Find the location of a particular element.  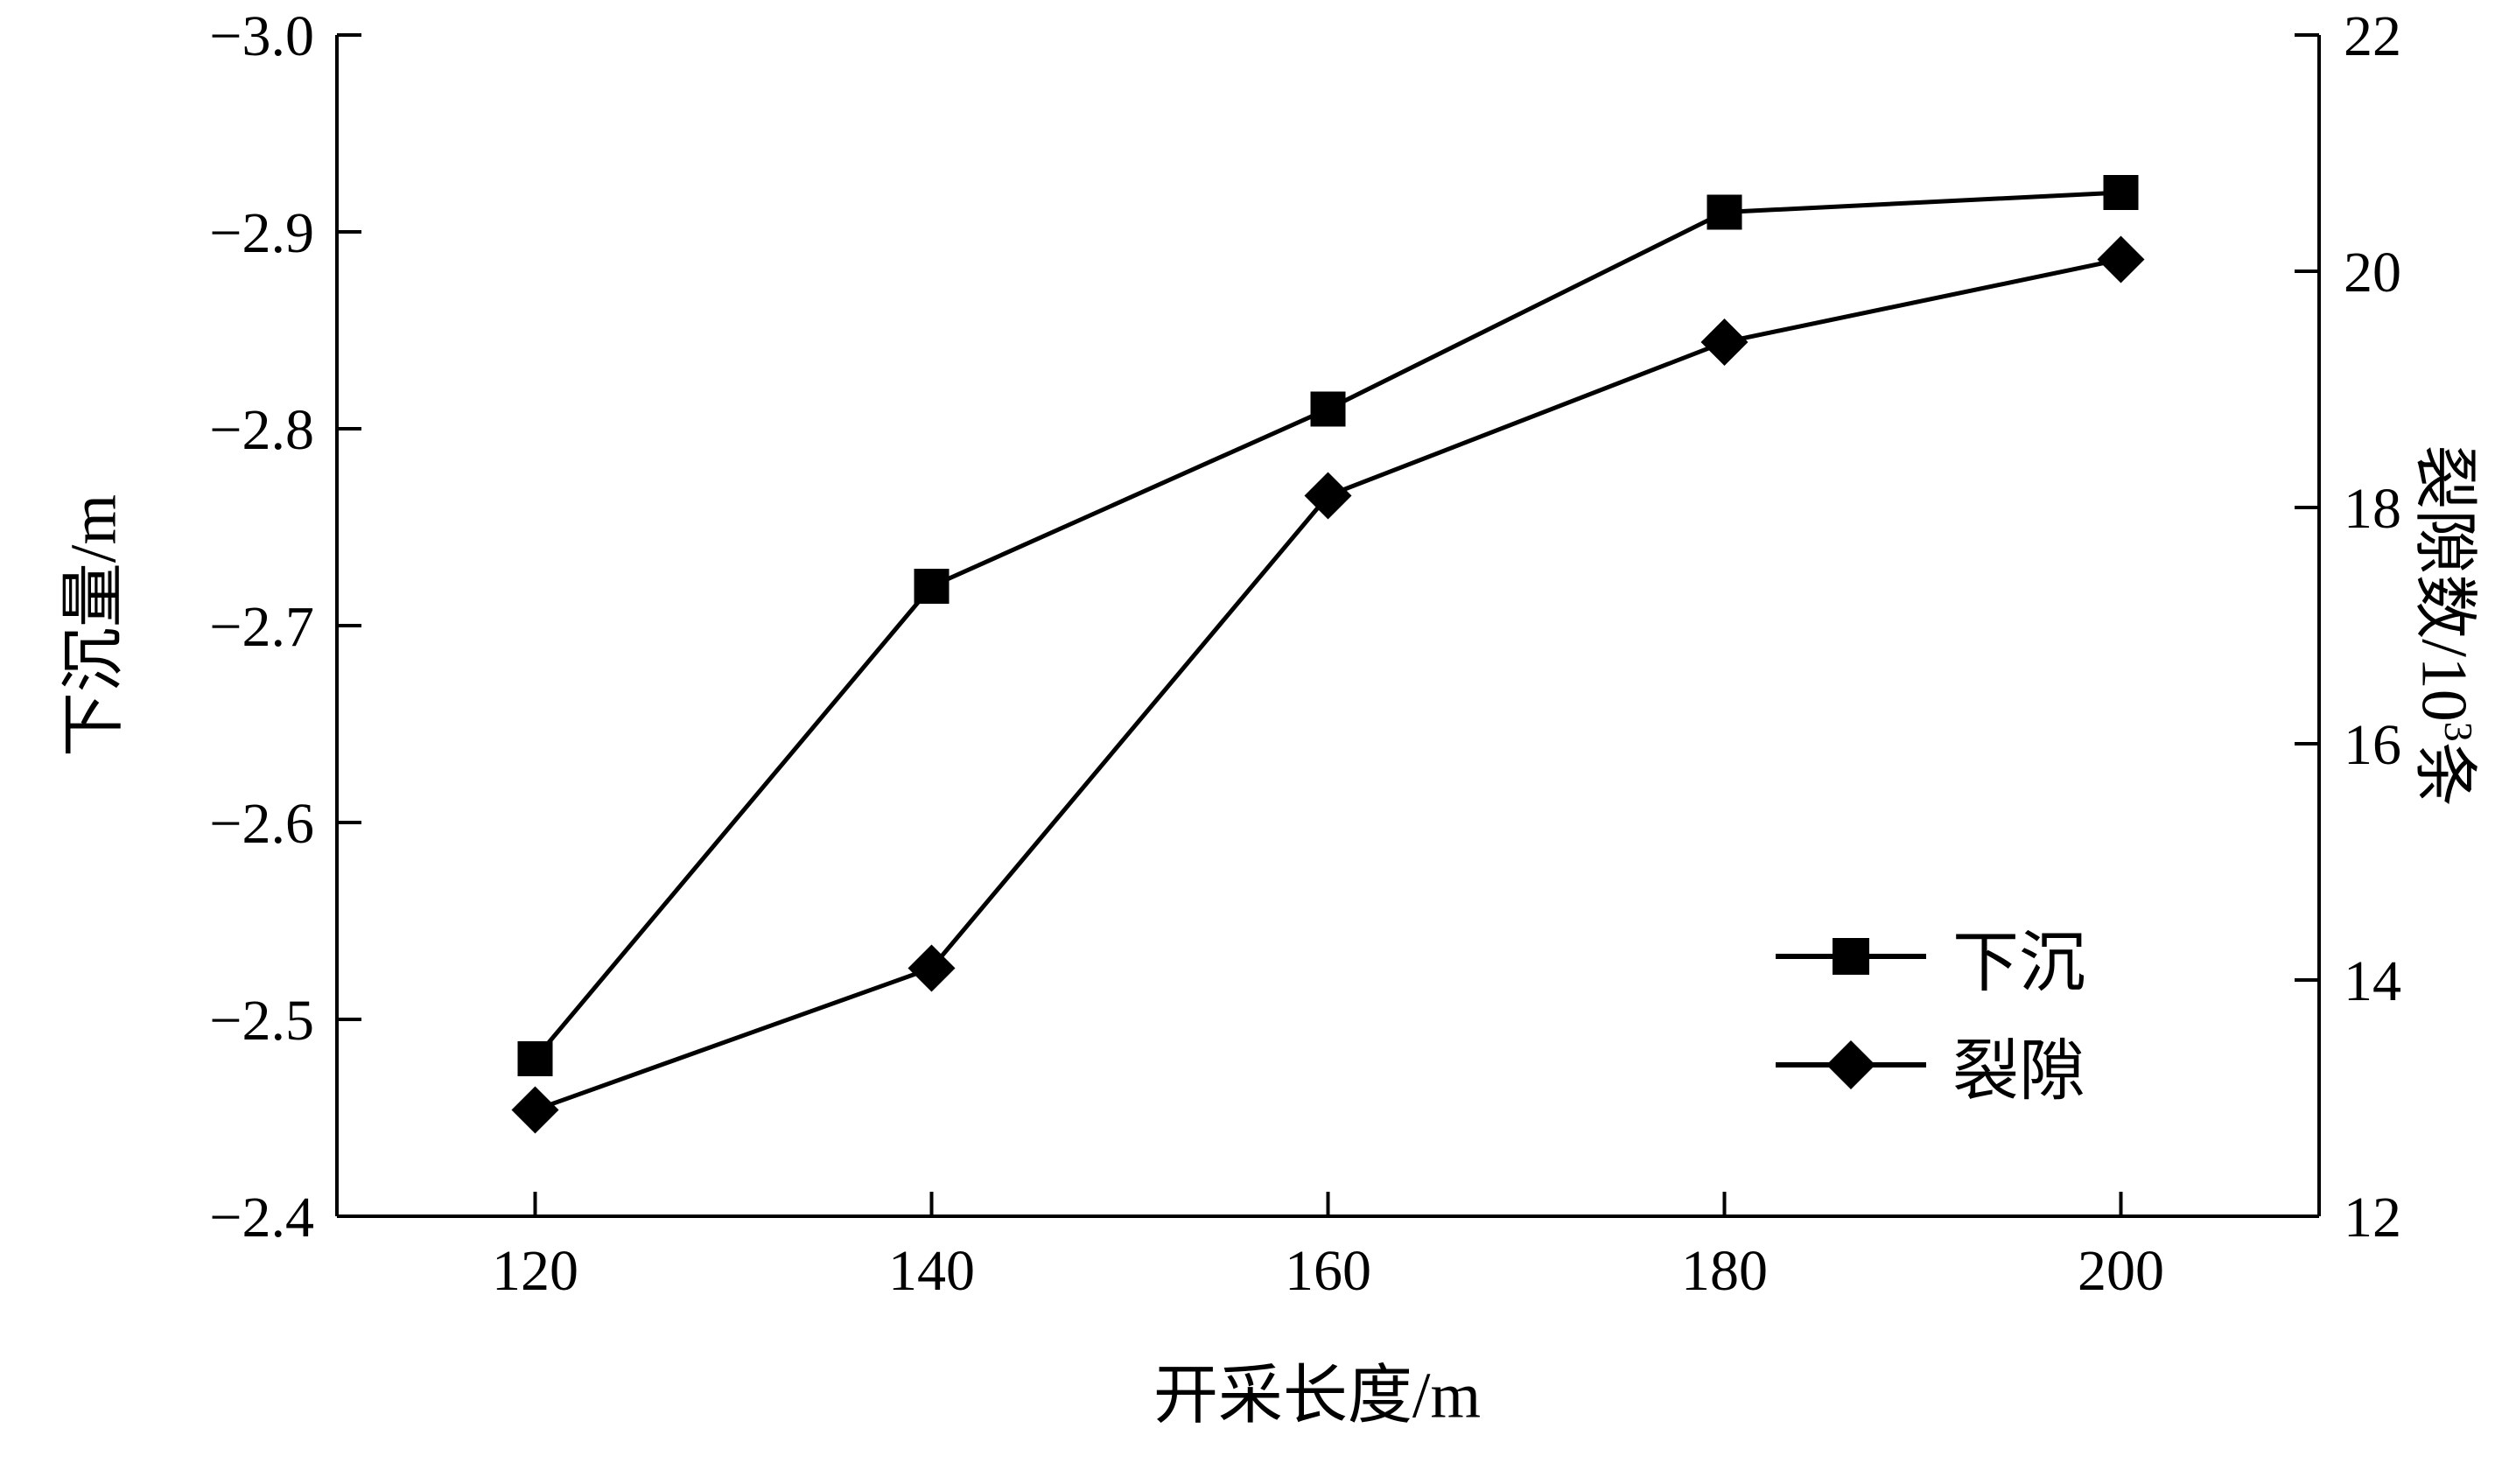

legend: 下沉 裂隙 is located at coordinates (1928, 1016).